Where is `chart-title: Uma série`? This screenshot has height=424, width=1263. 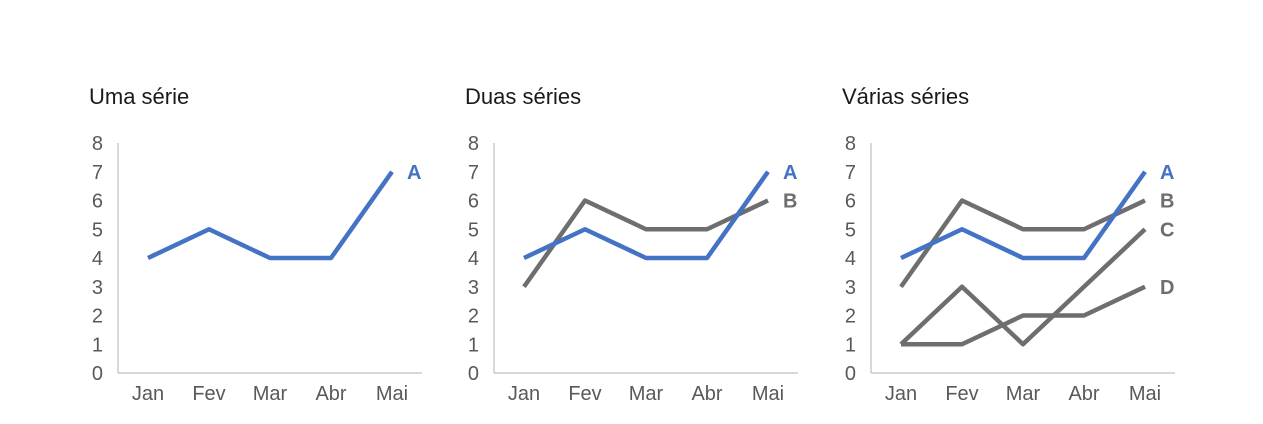
chart-title: Uma série is located at coordinates (139, 96).